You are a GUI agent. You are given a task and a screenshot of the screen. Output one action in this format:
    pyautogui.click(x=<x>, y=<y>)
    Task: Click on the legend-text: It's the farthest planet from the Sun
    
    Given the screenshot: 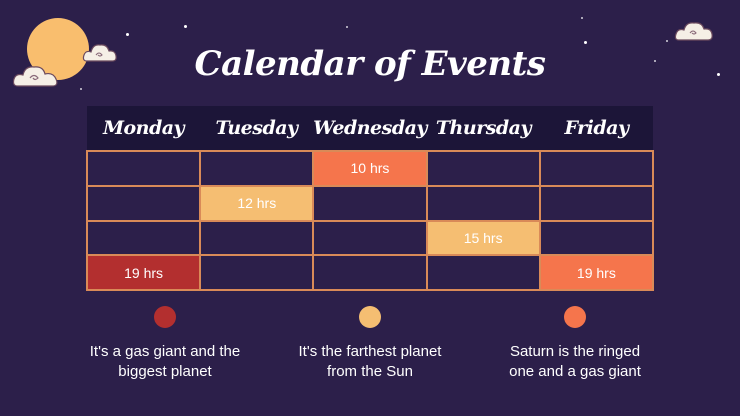 What is the action you would take?
    pyautogui.click(x=370, y=362)
    